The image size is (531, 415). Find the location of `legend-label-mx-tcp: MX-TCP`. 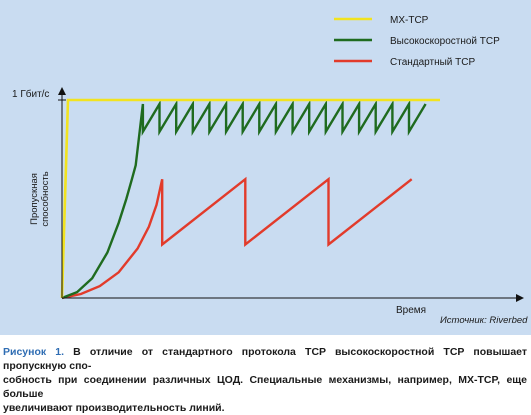

legend-label-mx-tcp: MX-TCP is located at coordinates (409, 20).